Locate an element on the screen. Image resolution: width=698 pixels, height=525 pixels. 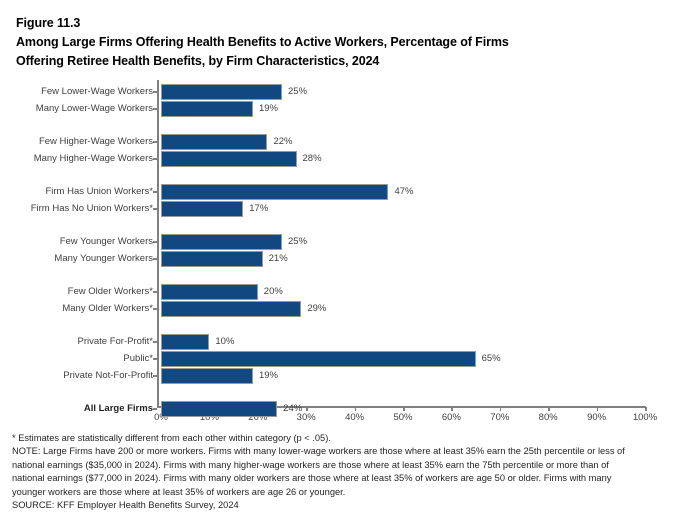
bar-row: Few Lower-Wage Workers 25% is located at coordinates (349, 92).